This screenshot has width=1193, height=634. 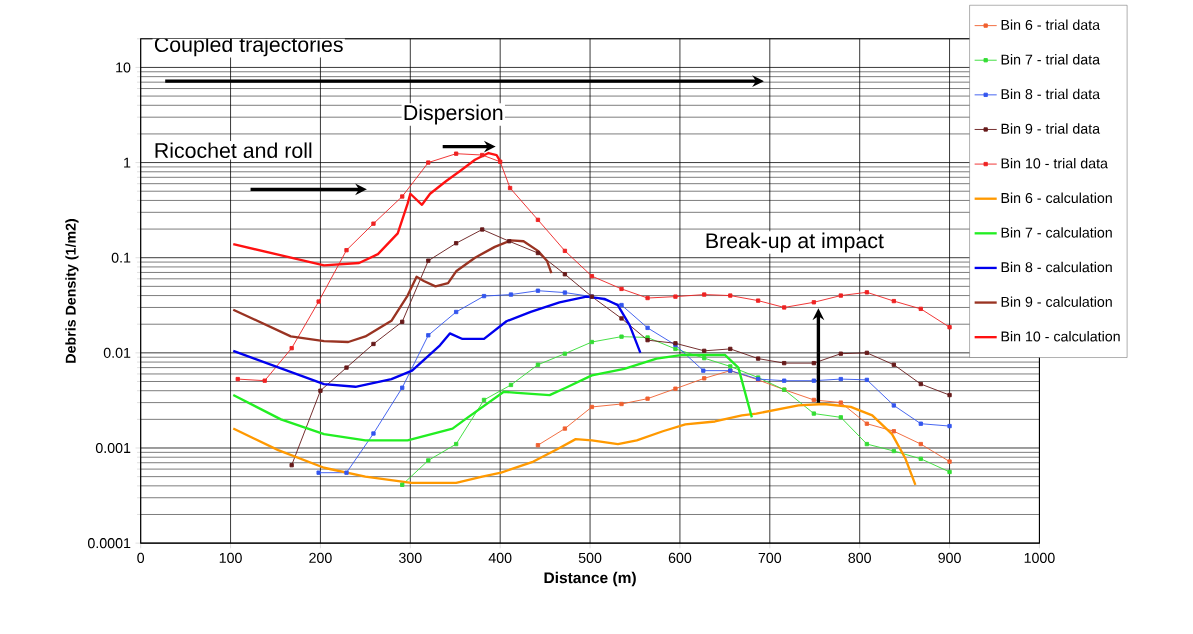 What do you see at coordinates (500, 557) in the screenshot?
I see `x-tick-label: 400` at bounding box center [500, 557].